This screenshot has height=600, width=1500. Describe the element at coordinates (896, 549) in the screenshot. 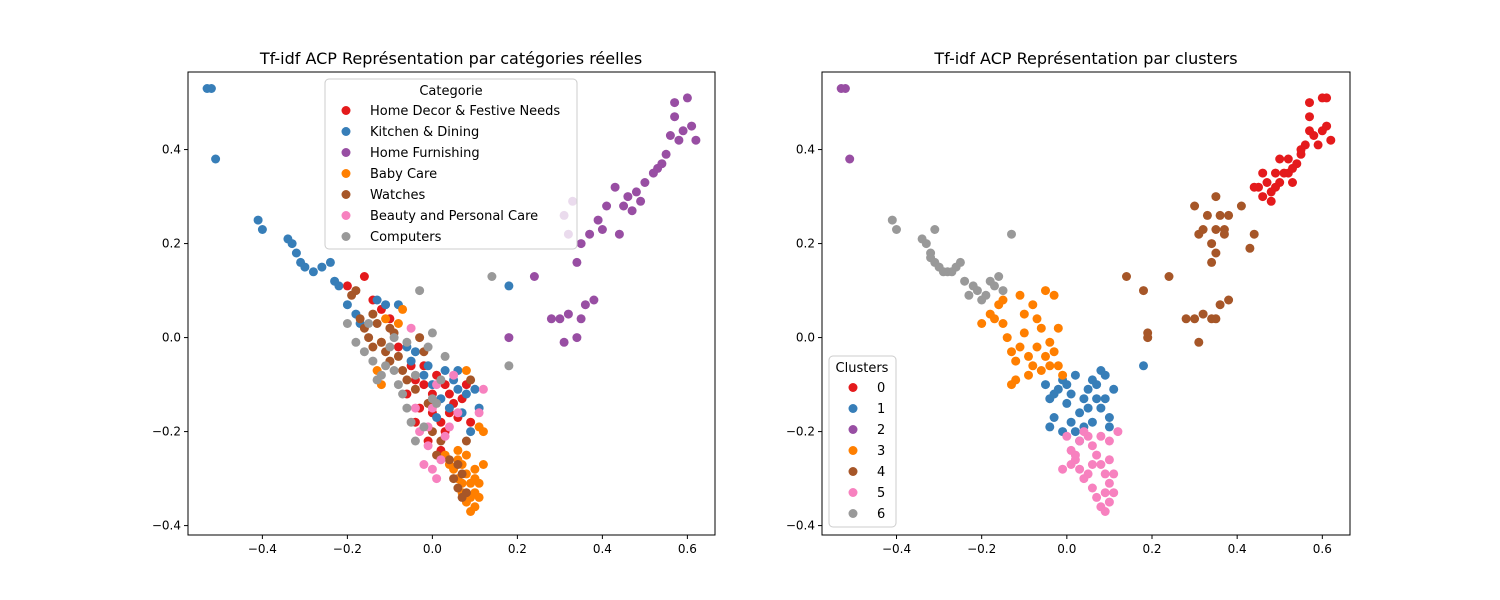

I see `x-tick-label: −0.4` at that location.